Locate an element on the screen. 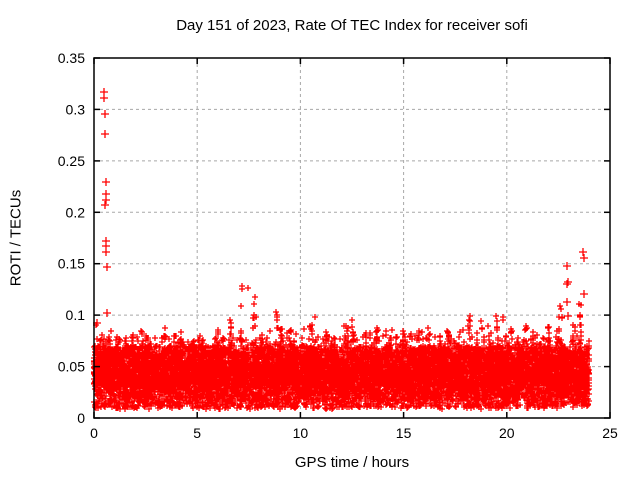 This screenshot has height=480, width=640. y-tick-label: 0.25 is located at coordinates (71, 161).